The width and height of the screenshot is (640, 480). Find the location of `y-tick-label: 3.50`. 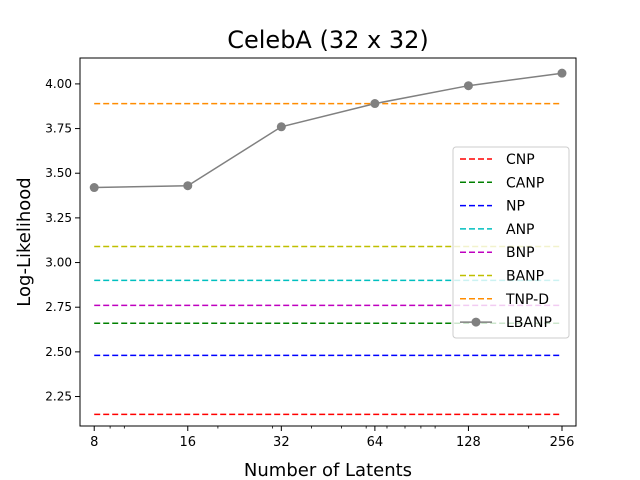

y-tick-label: 3.50 is located at coordinates (58, 173).